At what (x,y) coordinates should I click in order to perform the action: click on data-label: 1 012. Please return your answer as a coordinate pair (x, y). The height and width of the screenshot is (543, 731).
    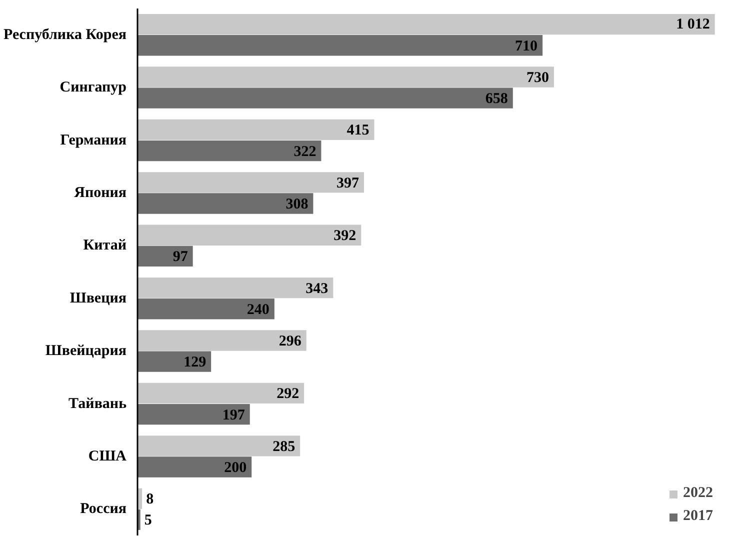
    Looking at the image, I should click on (693, 24).